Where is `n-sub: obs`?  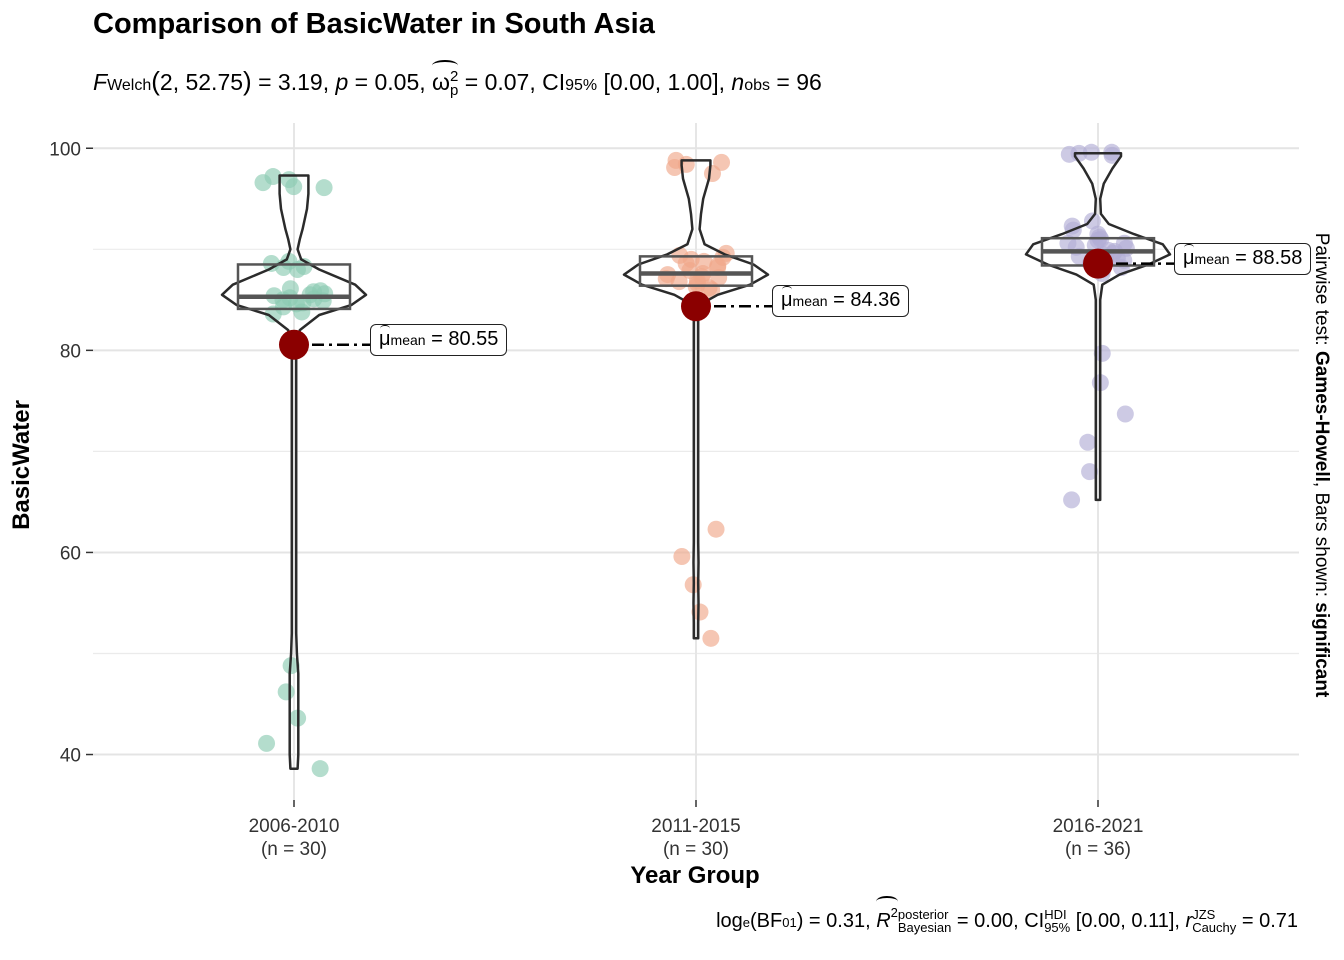
n-sub: obs is located at coordinates (757, 85).